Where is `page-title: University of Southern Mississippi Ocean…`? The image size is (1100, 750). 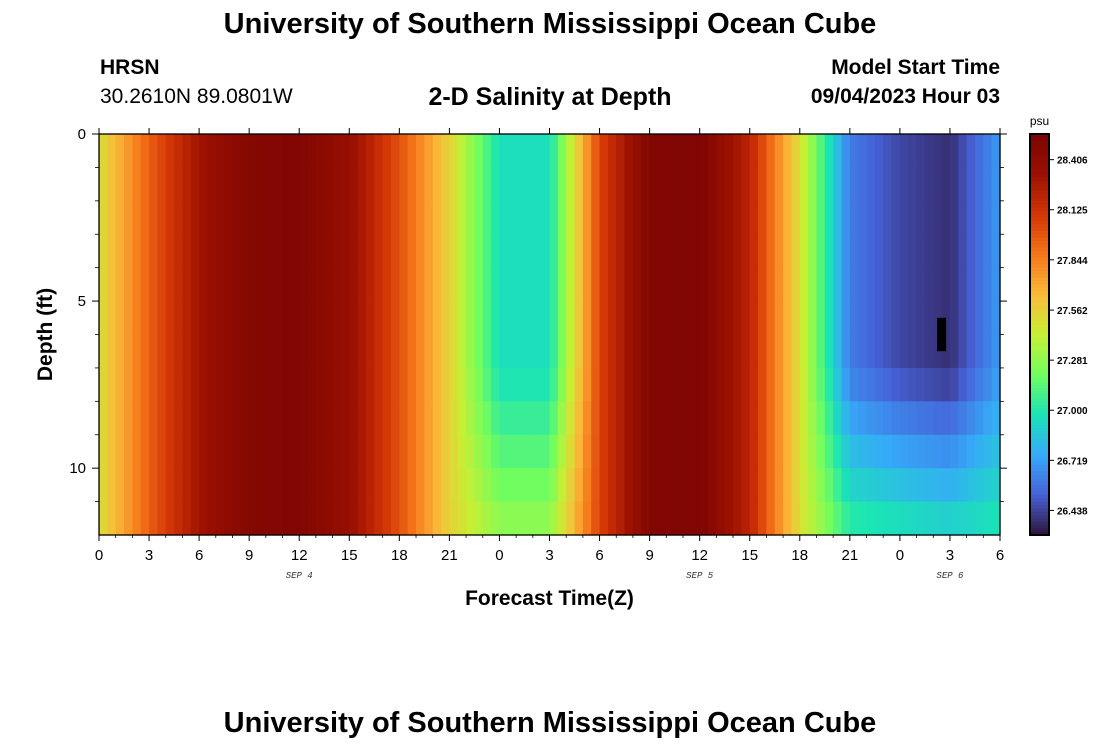 page-title: University of Southern Mississippi Ocean… is located at coordinates (550, 24).